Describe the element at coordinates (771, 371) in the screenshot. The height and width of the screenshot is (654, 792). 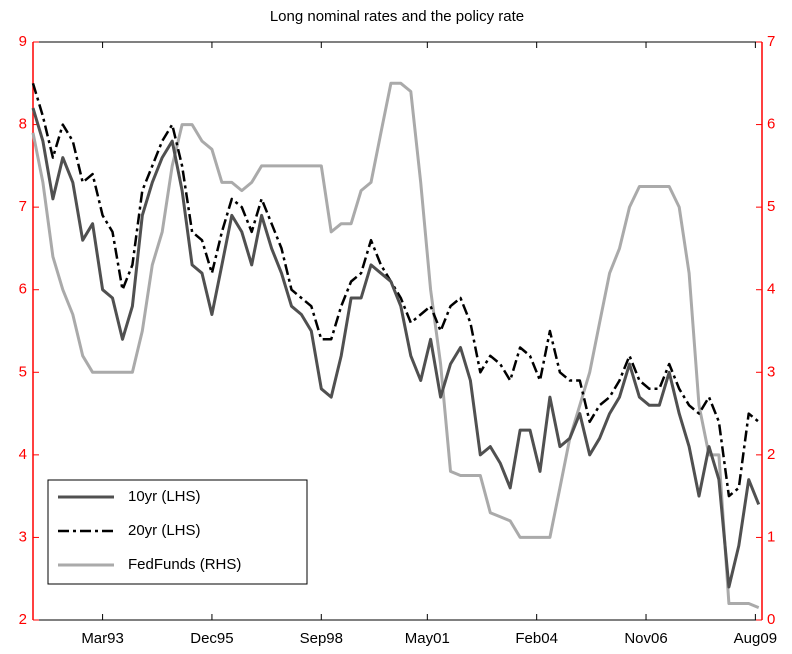
I see `y2-tick-label: 3` at that location.